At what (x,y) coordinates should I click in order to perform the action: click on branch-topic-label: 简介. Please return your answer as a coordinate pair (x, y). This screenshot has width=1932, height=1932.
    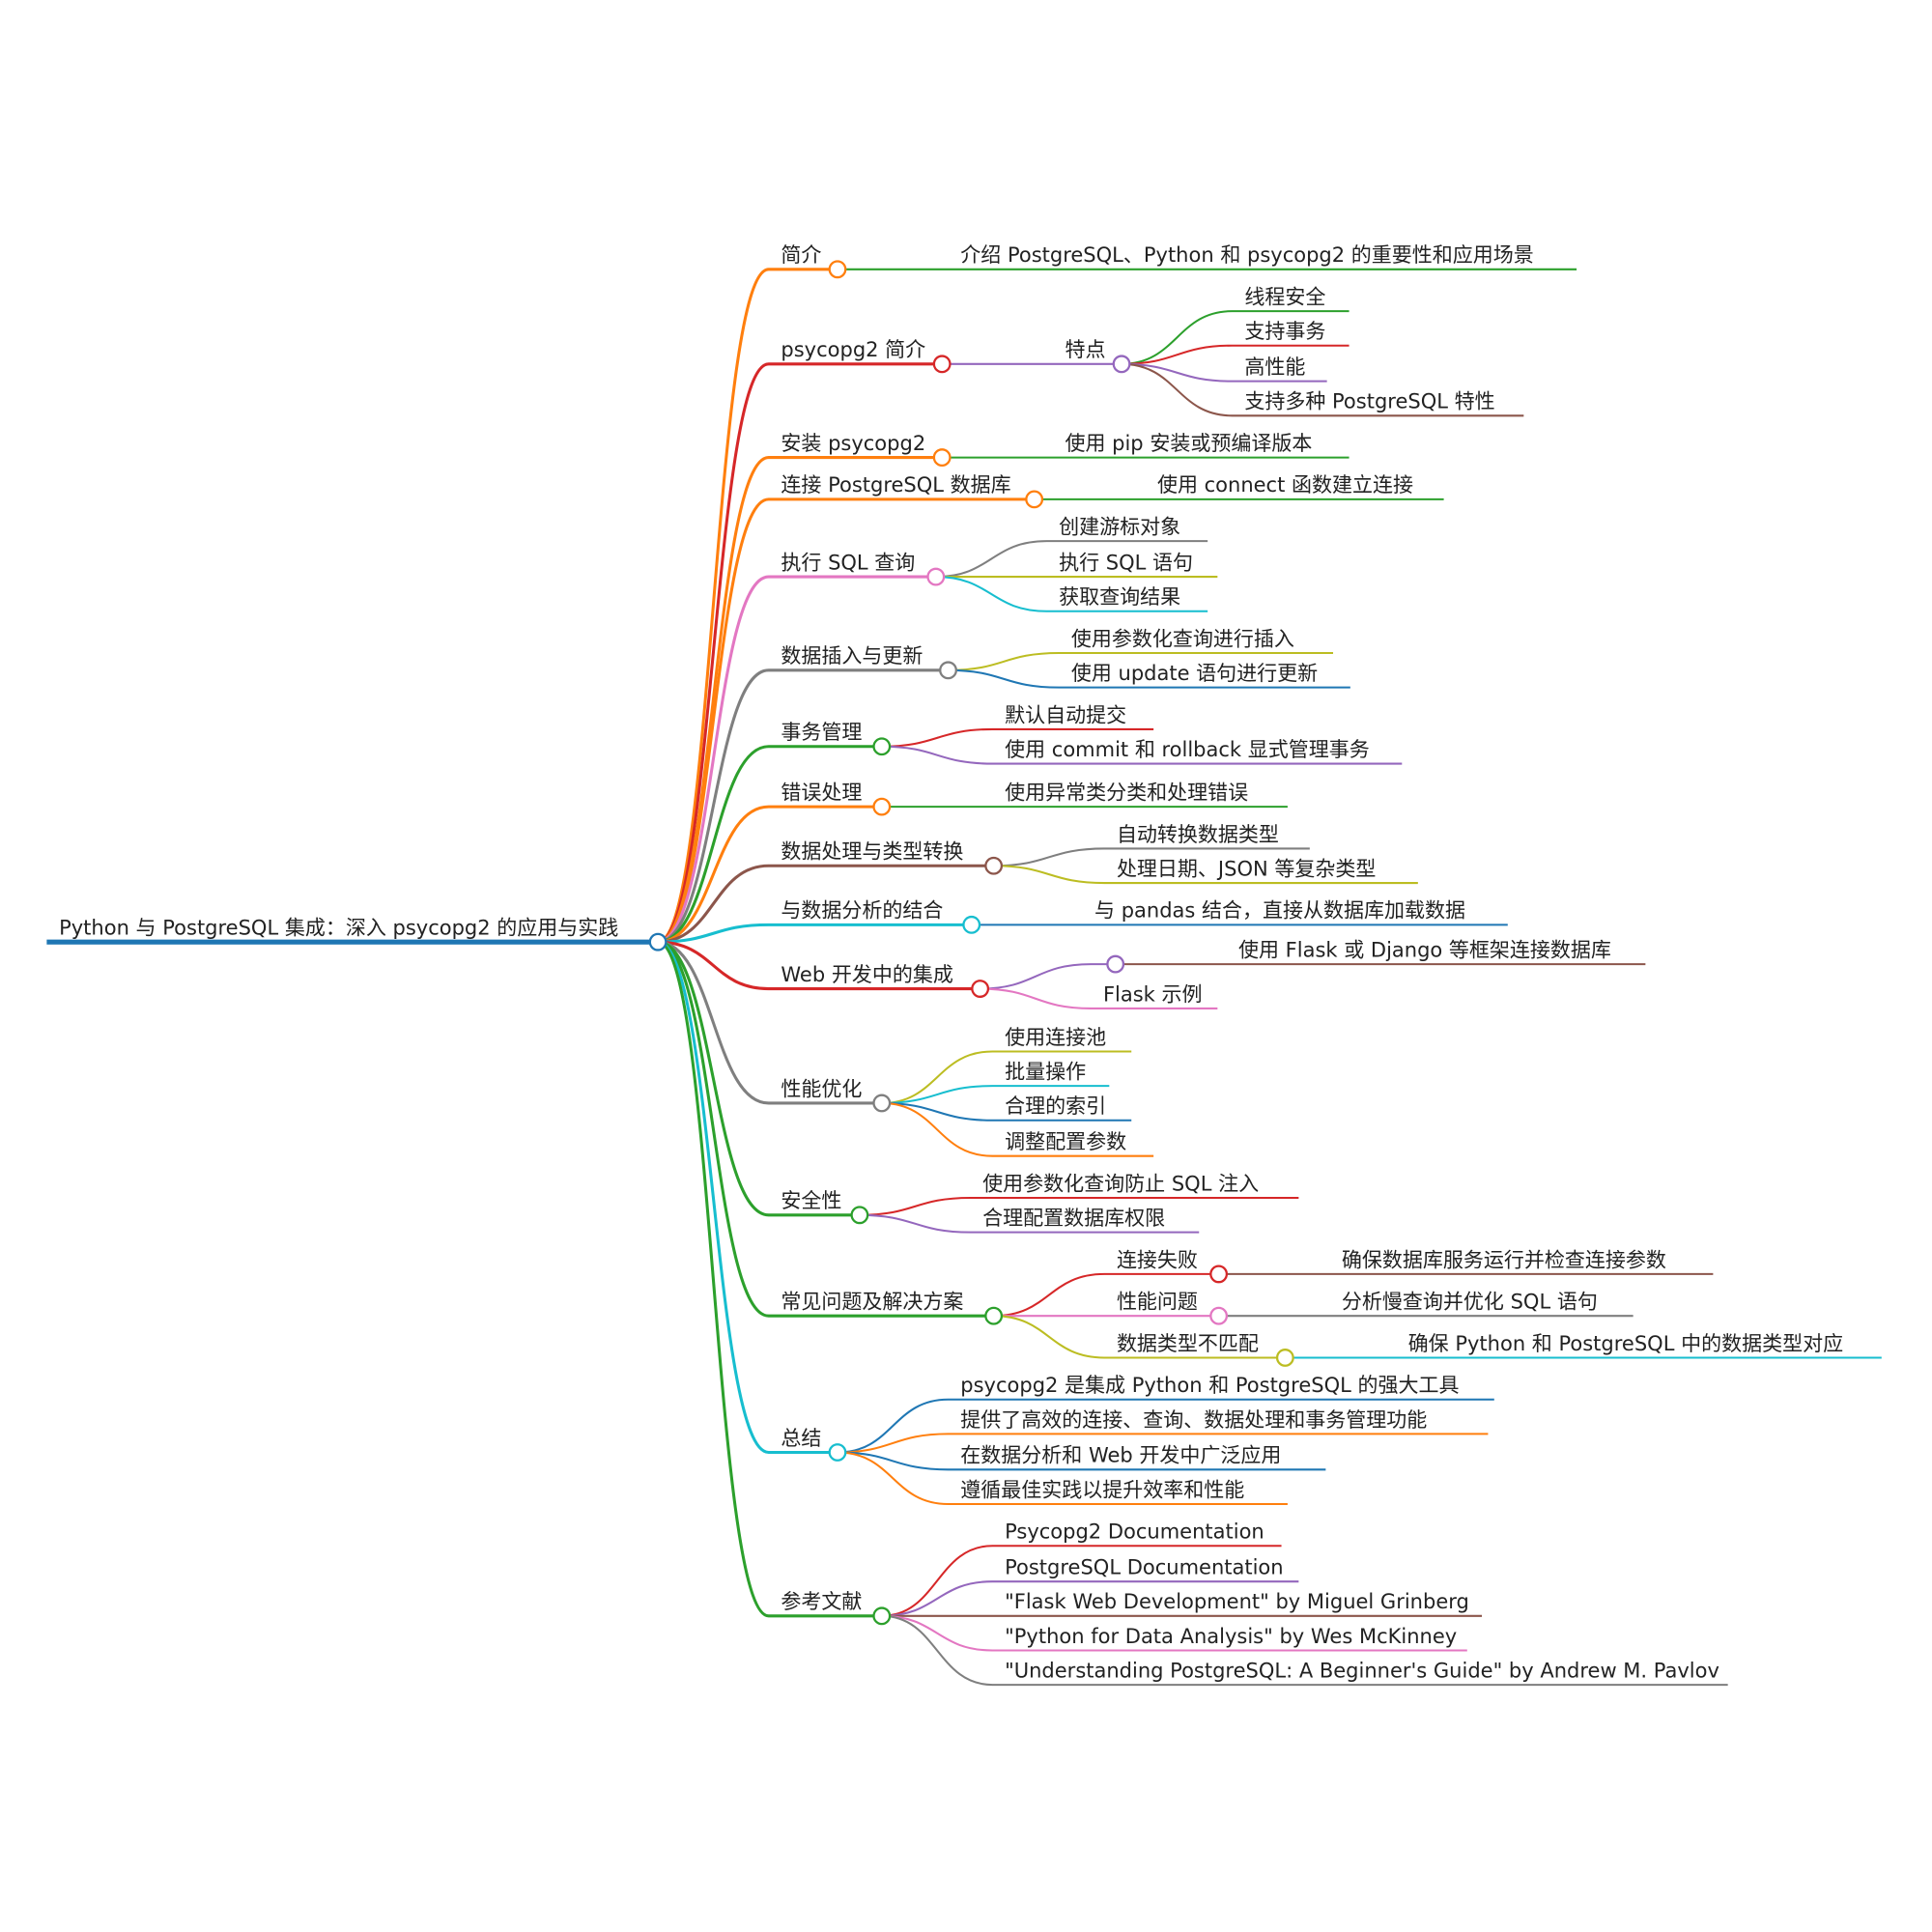
    Looking at the image, I should click on (801, 255).